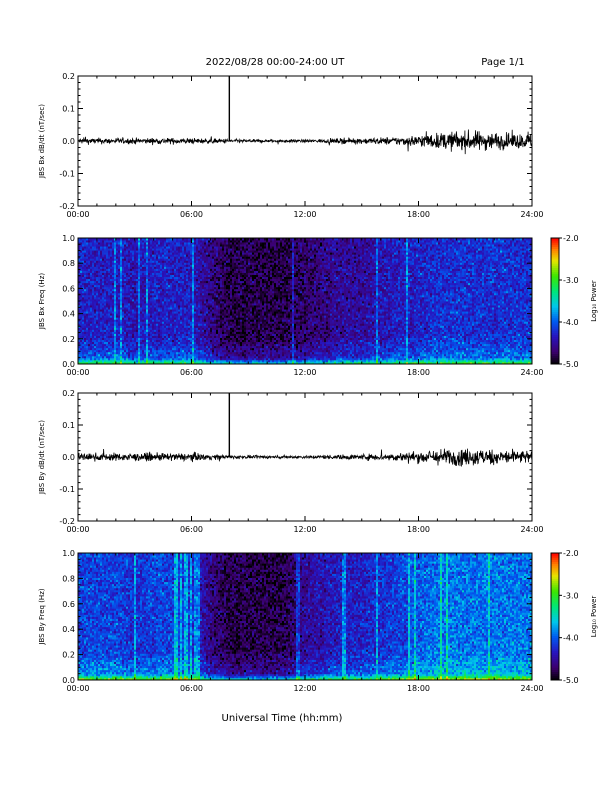 The height and width of the screenshot is (792, 612). Describe the element at coordinates (42, 457) in the screenshot. I see `y-axis-label: JBS By dB/dt (nT/sec)` at that location.